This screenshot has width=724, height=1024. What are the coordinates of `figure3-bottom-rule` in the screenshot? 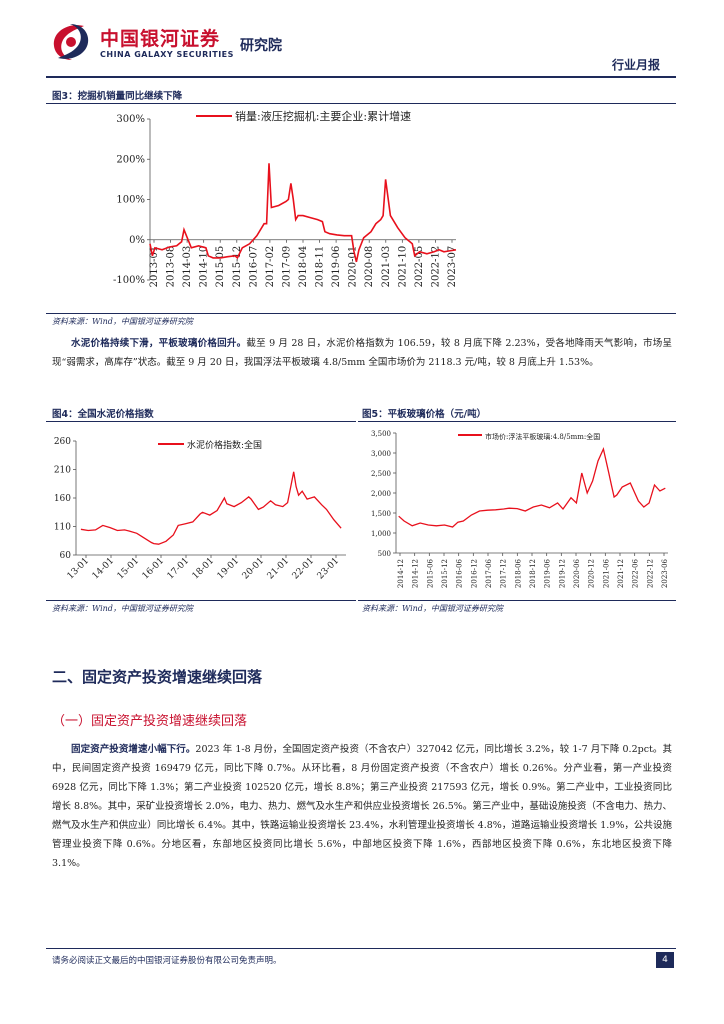 It's located at (361, 313).